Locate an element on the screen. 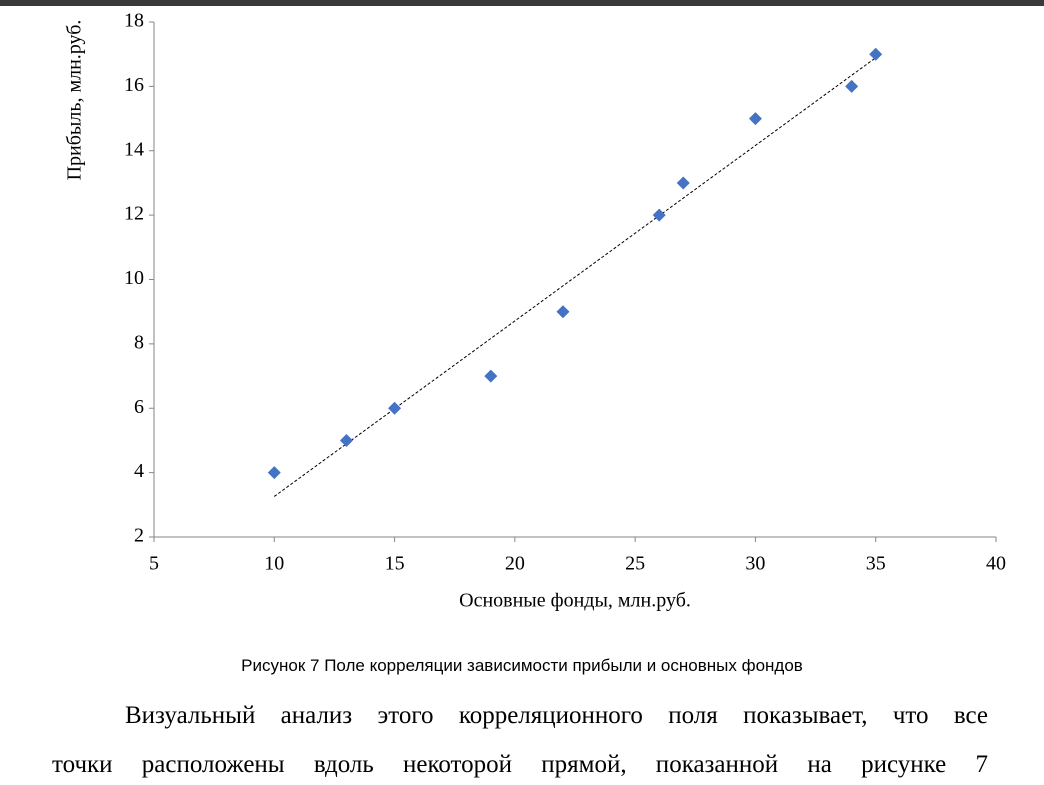 This screenshot has width=1044, height=785. y-tick-label: 10 is located at coordinates (134, 278).